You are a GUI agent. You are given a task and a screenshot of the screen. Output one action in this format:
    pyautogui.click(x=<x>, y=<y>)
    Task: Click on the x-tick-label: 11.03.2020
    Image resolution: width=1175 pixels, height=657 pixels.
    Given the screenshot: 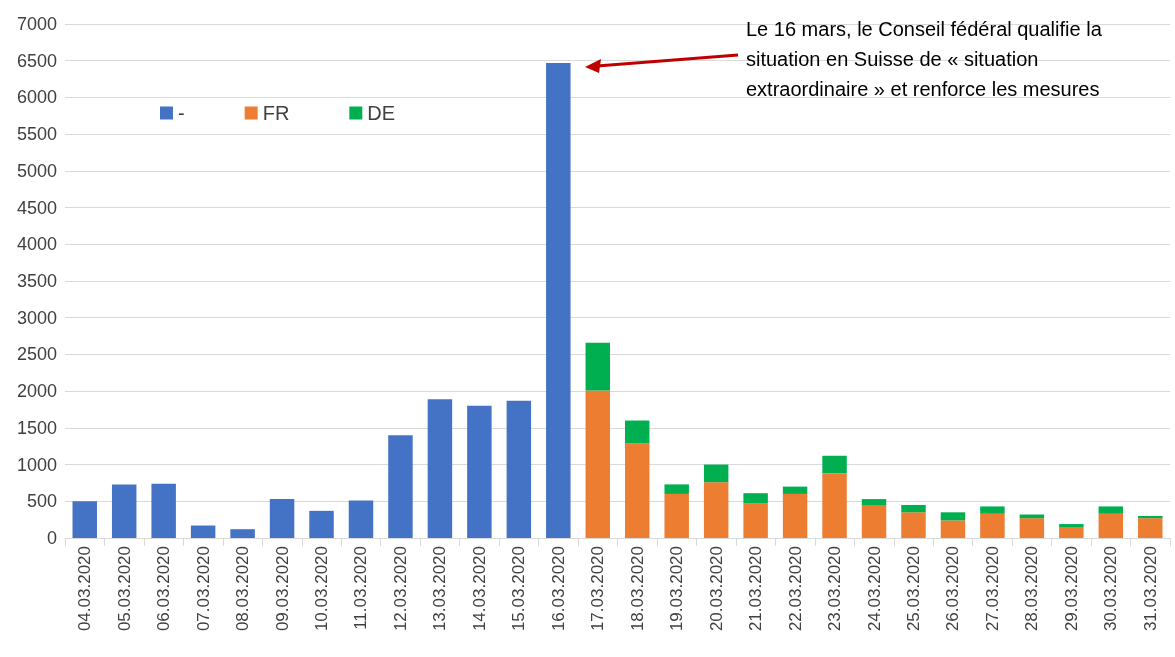 What is the action you would take?
    pyautogui.click(x=361, y=588)
    